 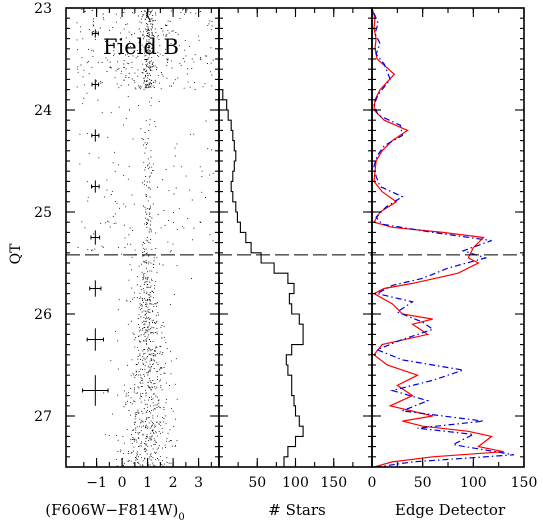 I want to click on x-tick-label: 2, so click(x=173, y=483).